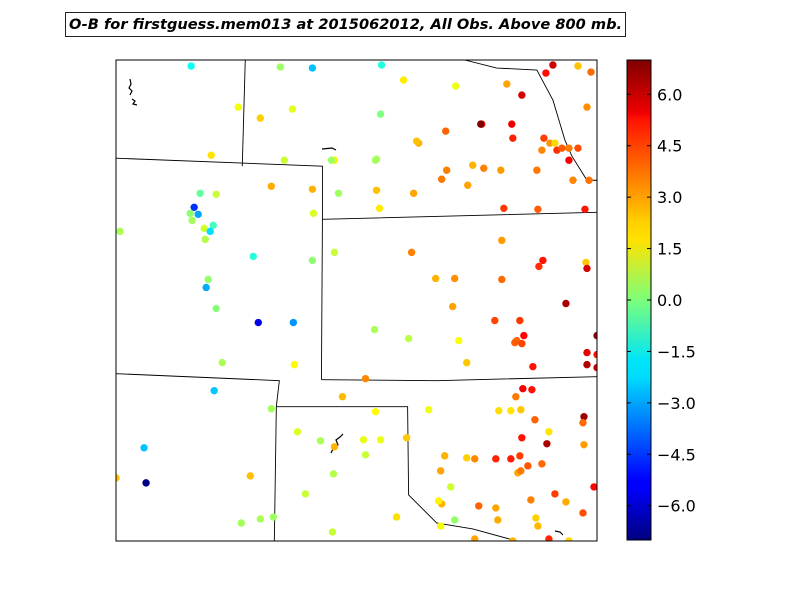 The height and width of the screenshot is (600, 800). I want to click on colorbar-tick-label: −3.0, so click(676, 403).